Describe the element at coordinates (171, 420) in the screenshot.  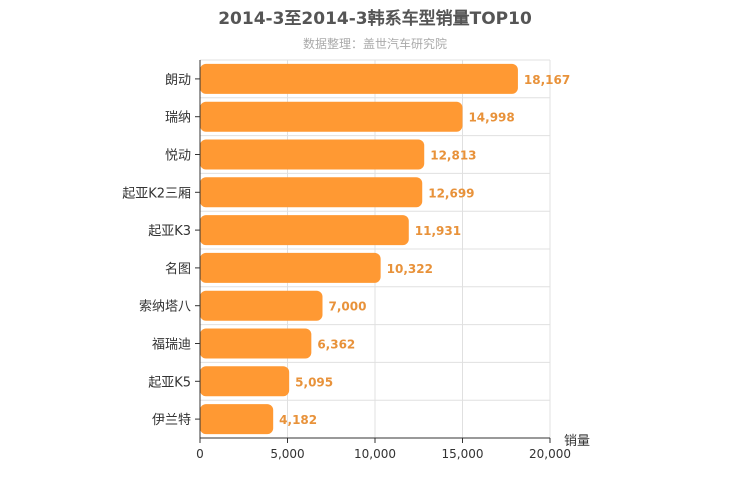
I see `category-label: 伊兰特` at that location.